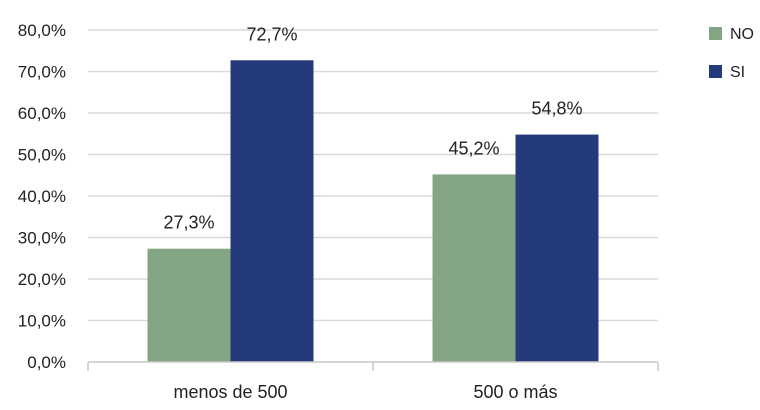 The height and width of the screenshot is (410, 760). Describe the element at coordinates (737, 72) in the screenshot. I see `legend-label: SI` at that location.